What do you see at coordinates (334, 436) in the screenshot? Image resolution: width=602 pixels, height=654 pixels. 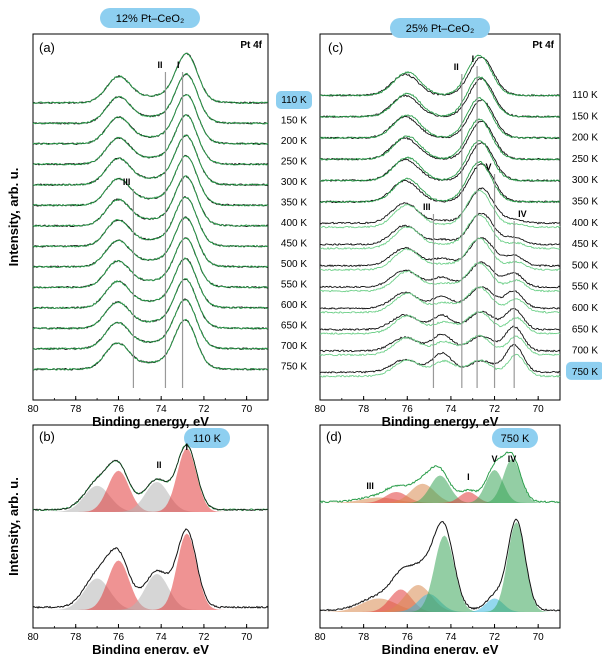 I see `panel-d-letter: (d)` at bounding box center [334, 436].